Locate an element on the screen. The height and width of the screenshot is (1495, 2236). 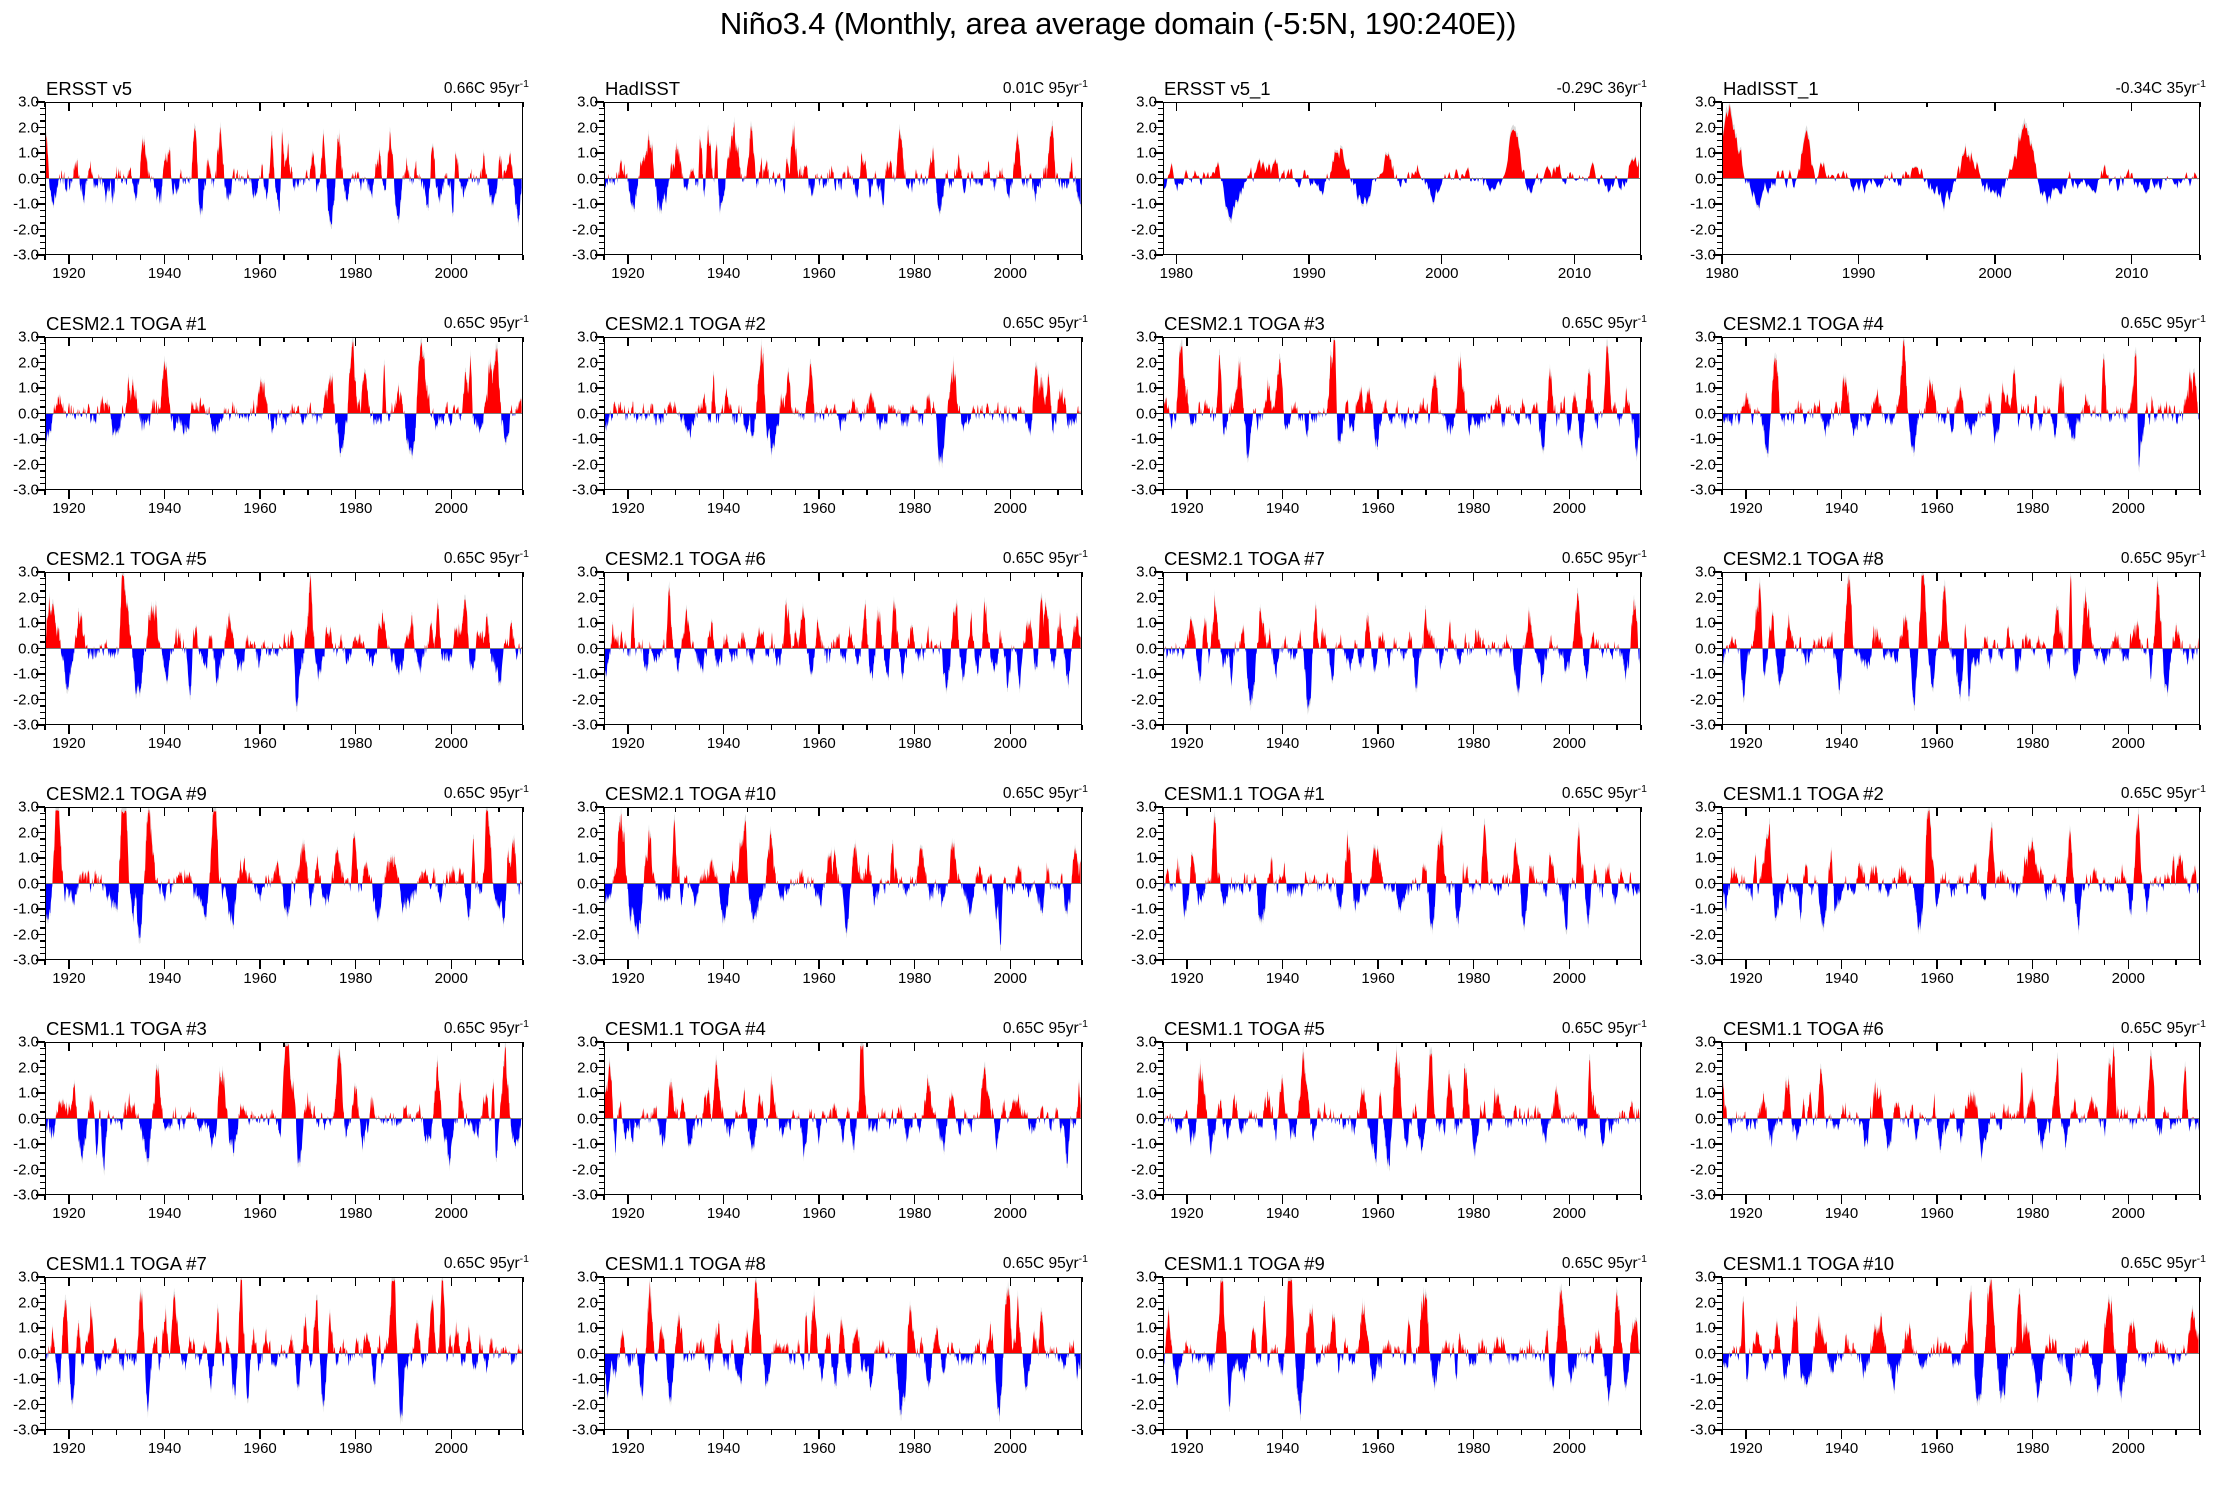
y-tick-label: 2.0 is located at coordinates (1705, 362).